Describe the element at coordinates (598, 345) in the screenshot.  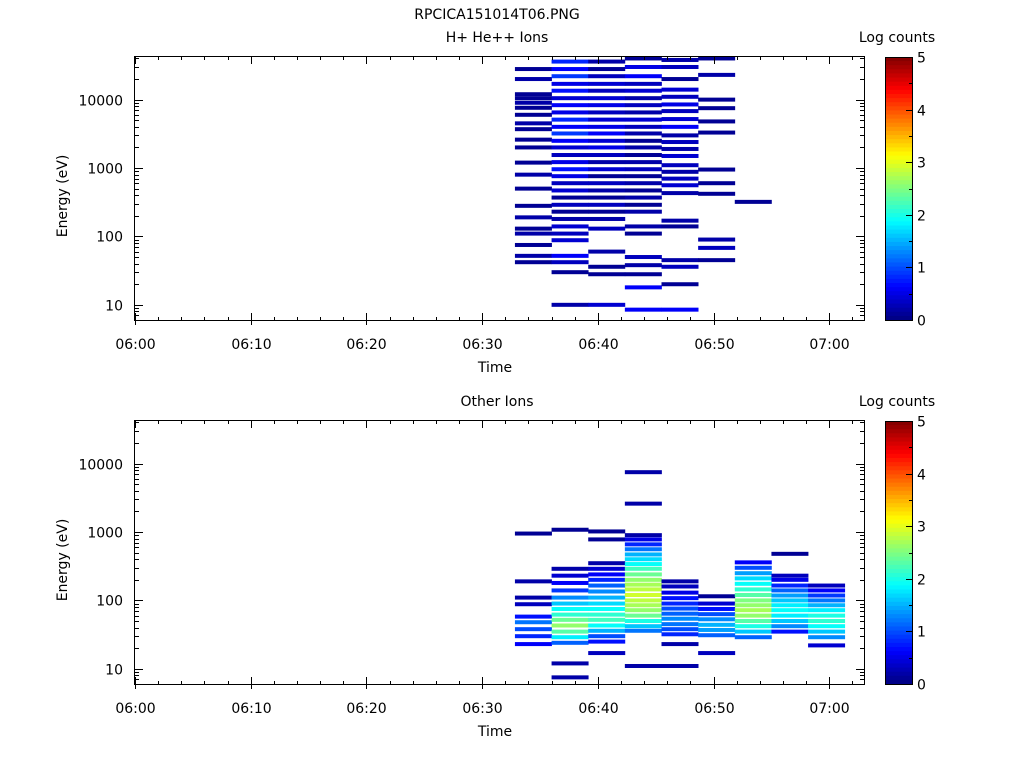
I see `x-tick-label: 06:40` at that location.